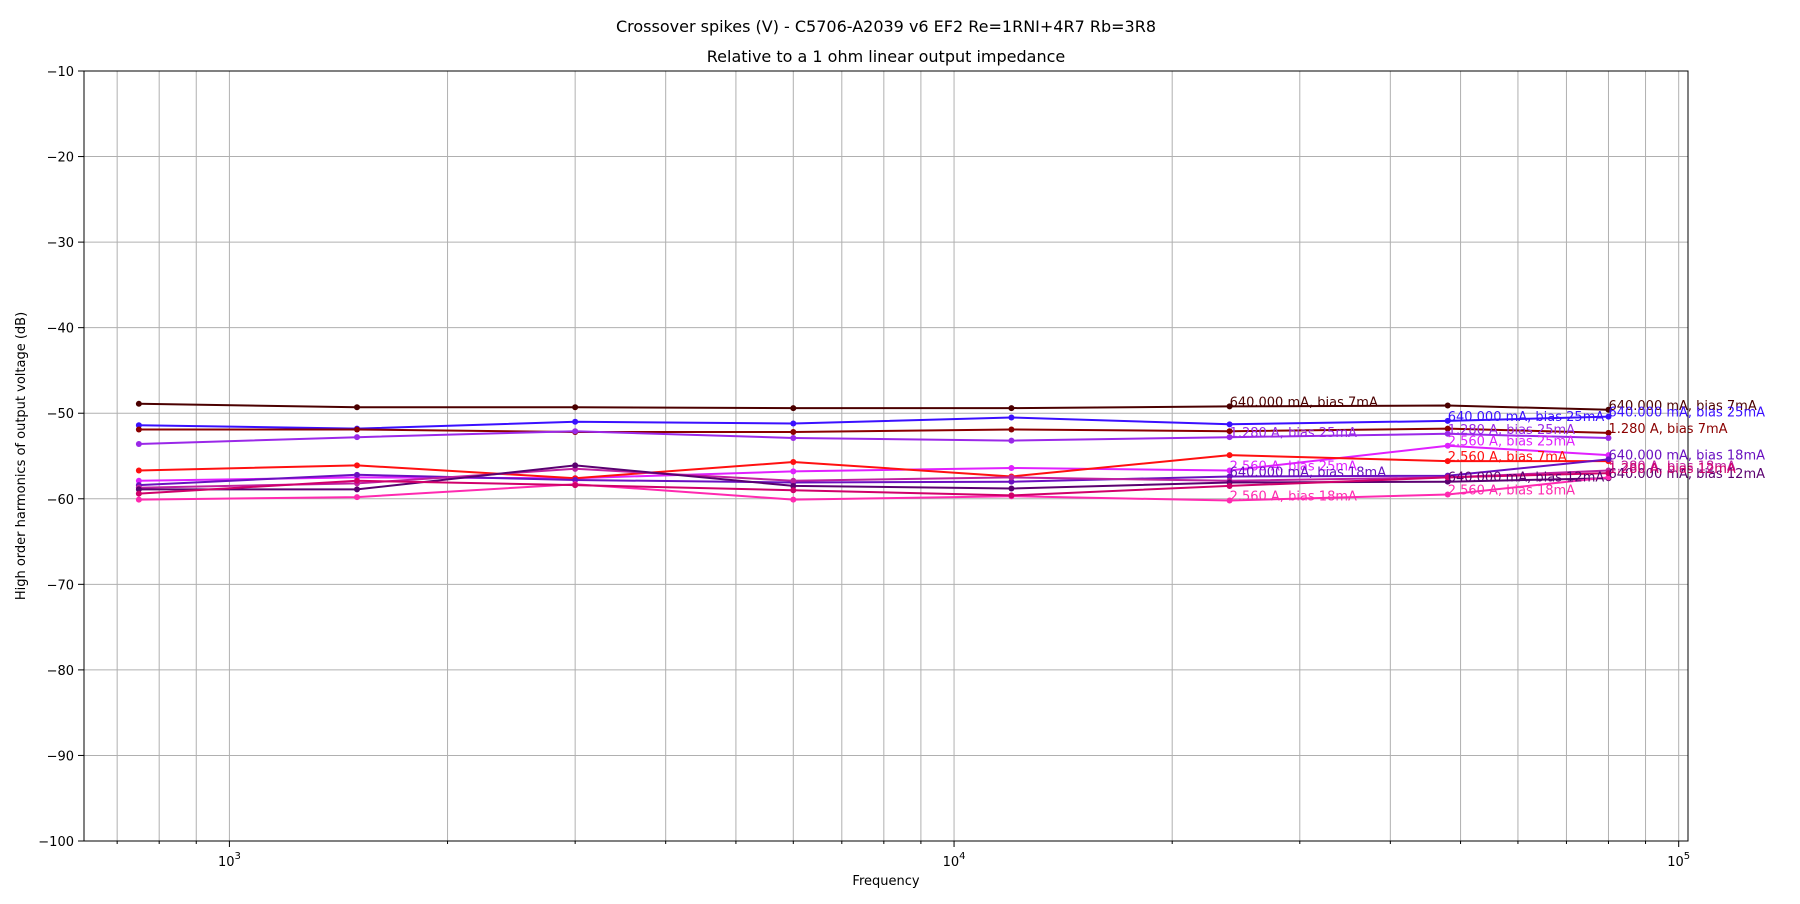 The image size is (1800, 904). What do you see at coordinates (60, 329) in the screenshot?
I see `y-tick-label: −40` at bounding box center [60, 329].